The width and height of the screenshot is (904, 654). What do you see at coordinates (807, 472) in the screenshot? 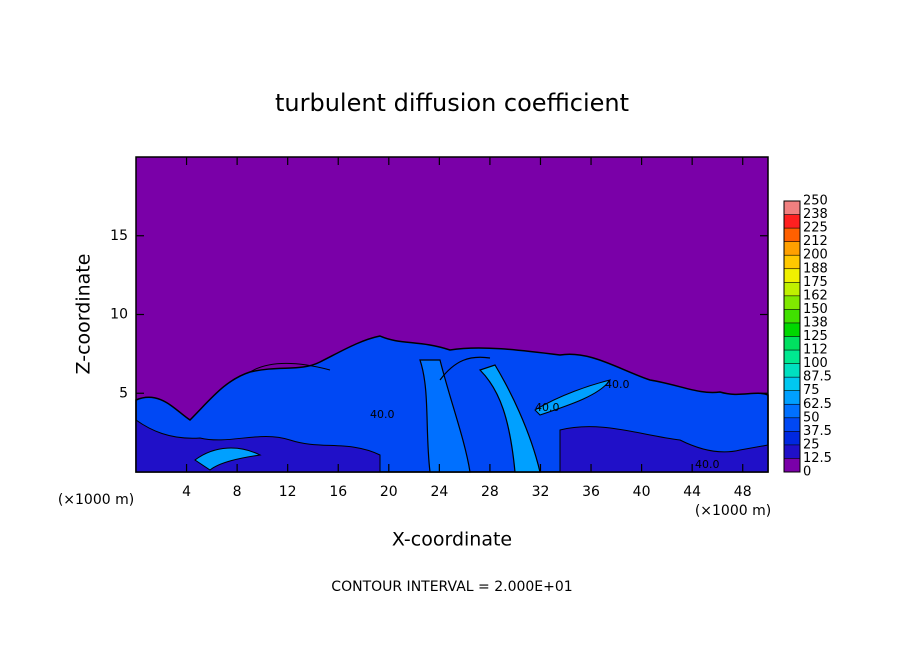
I see `colorbar-label: 0` at bounding box center [807, 472].